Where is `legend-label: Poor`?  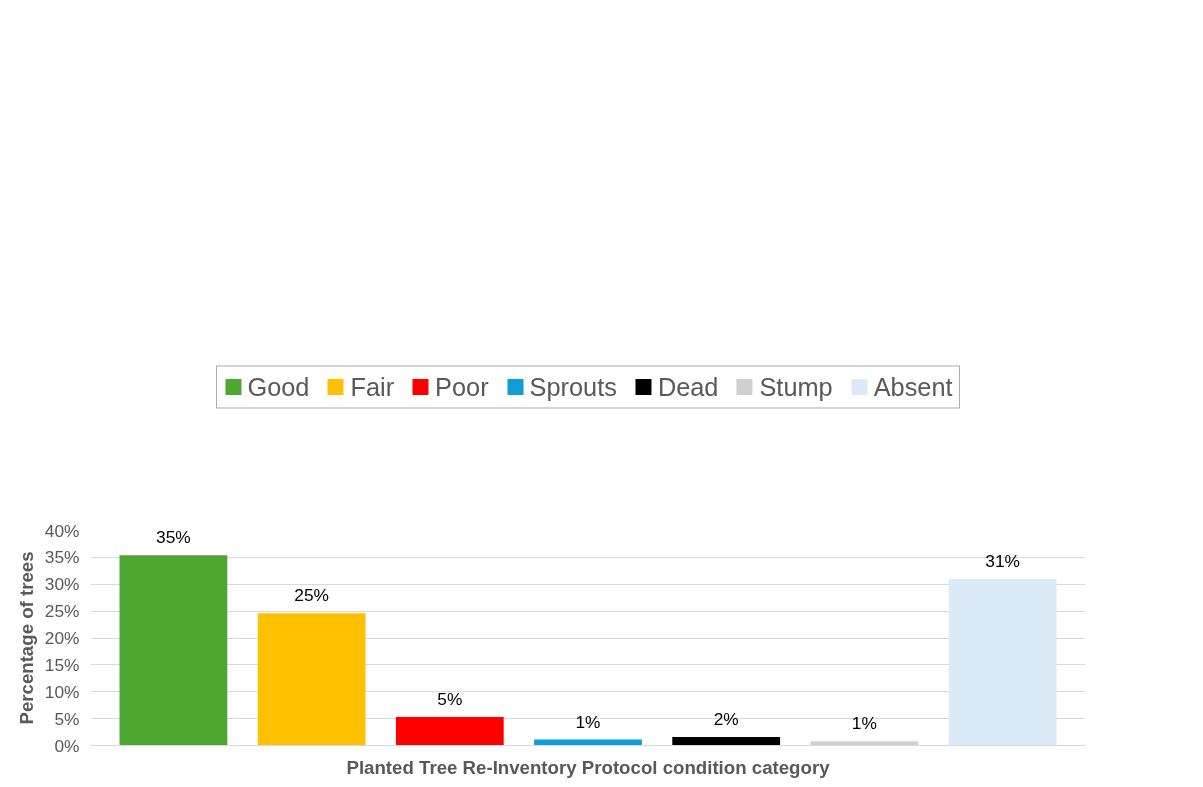
legend-label: Poor is located at coordinates (462, 387).